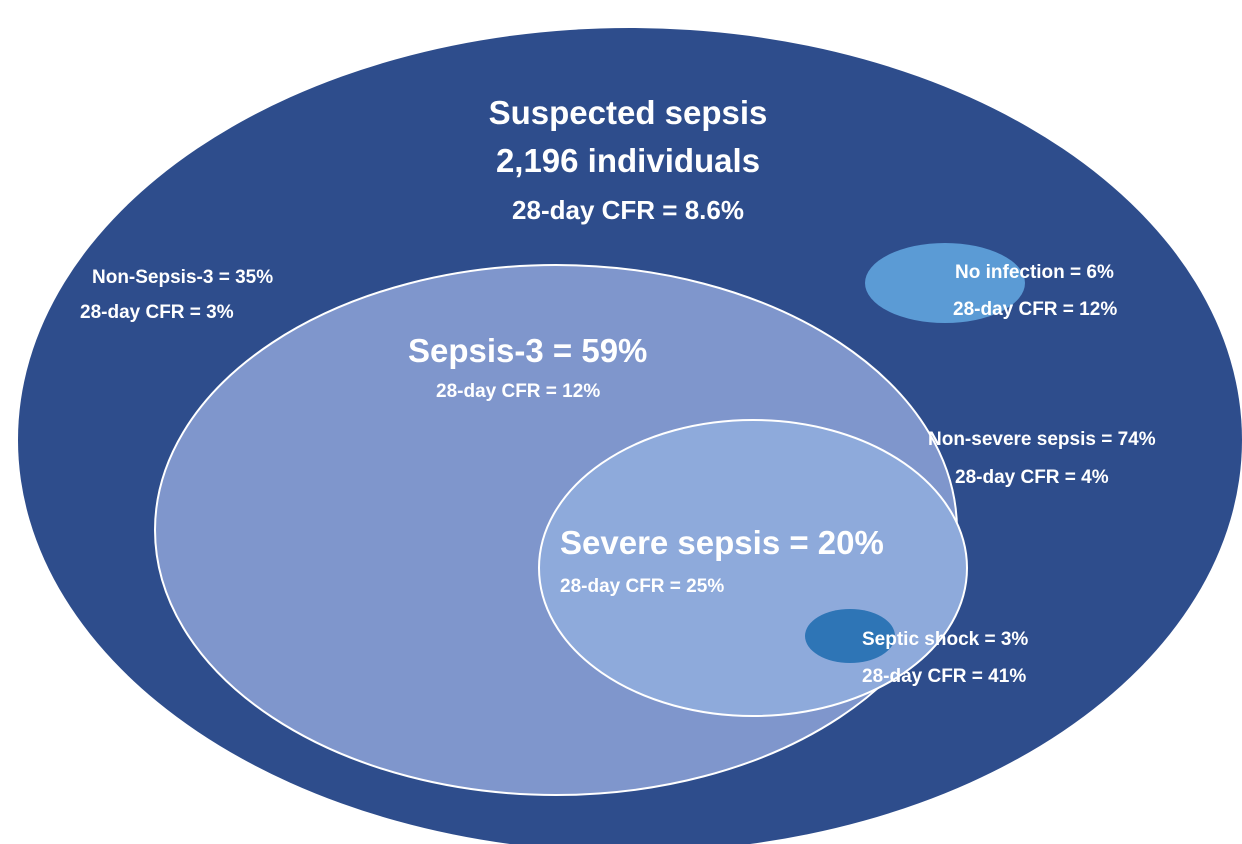 The height and width of the screenshot is (844, 1242). What do you see at coordinates (1032, 477) in the screenshot?
I see `node-cfr: 28-day CFR = 4%` at bounding box center [1032, 477].